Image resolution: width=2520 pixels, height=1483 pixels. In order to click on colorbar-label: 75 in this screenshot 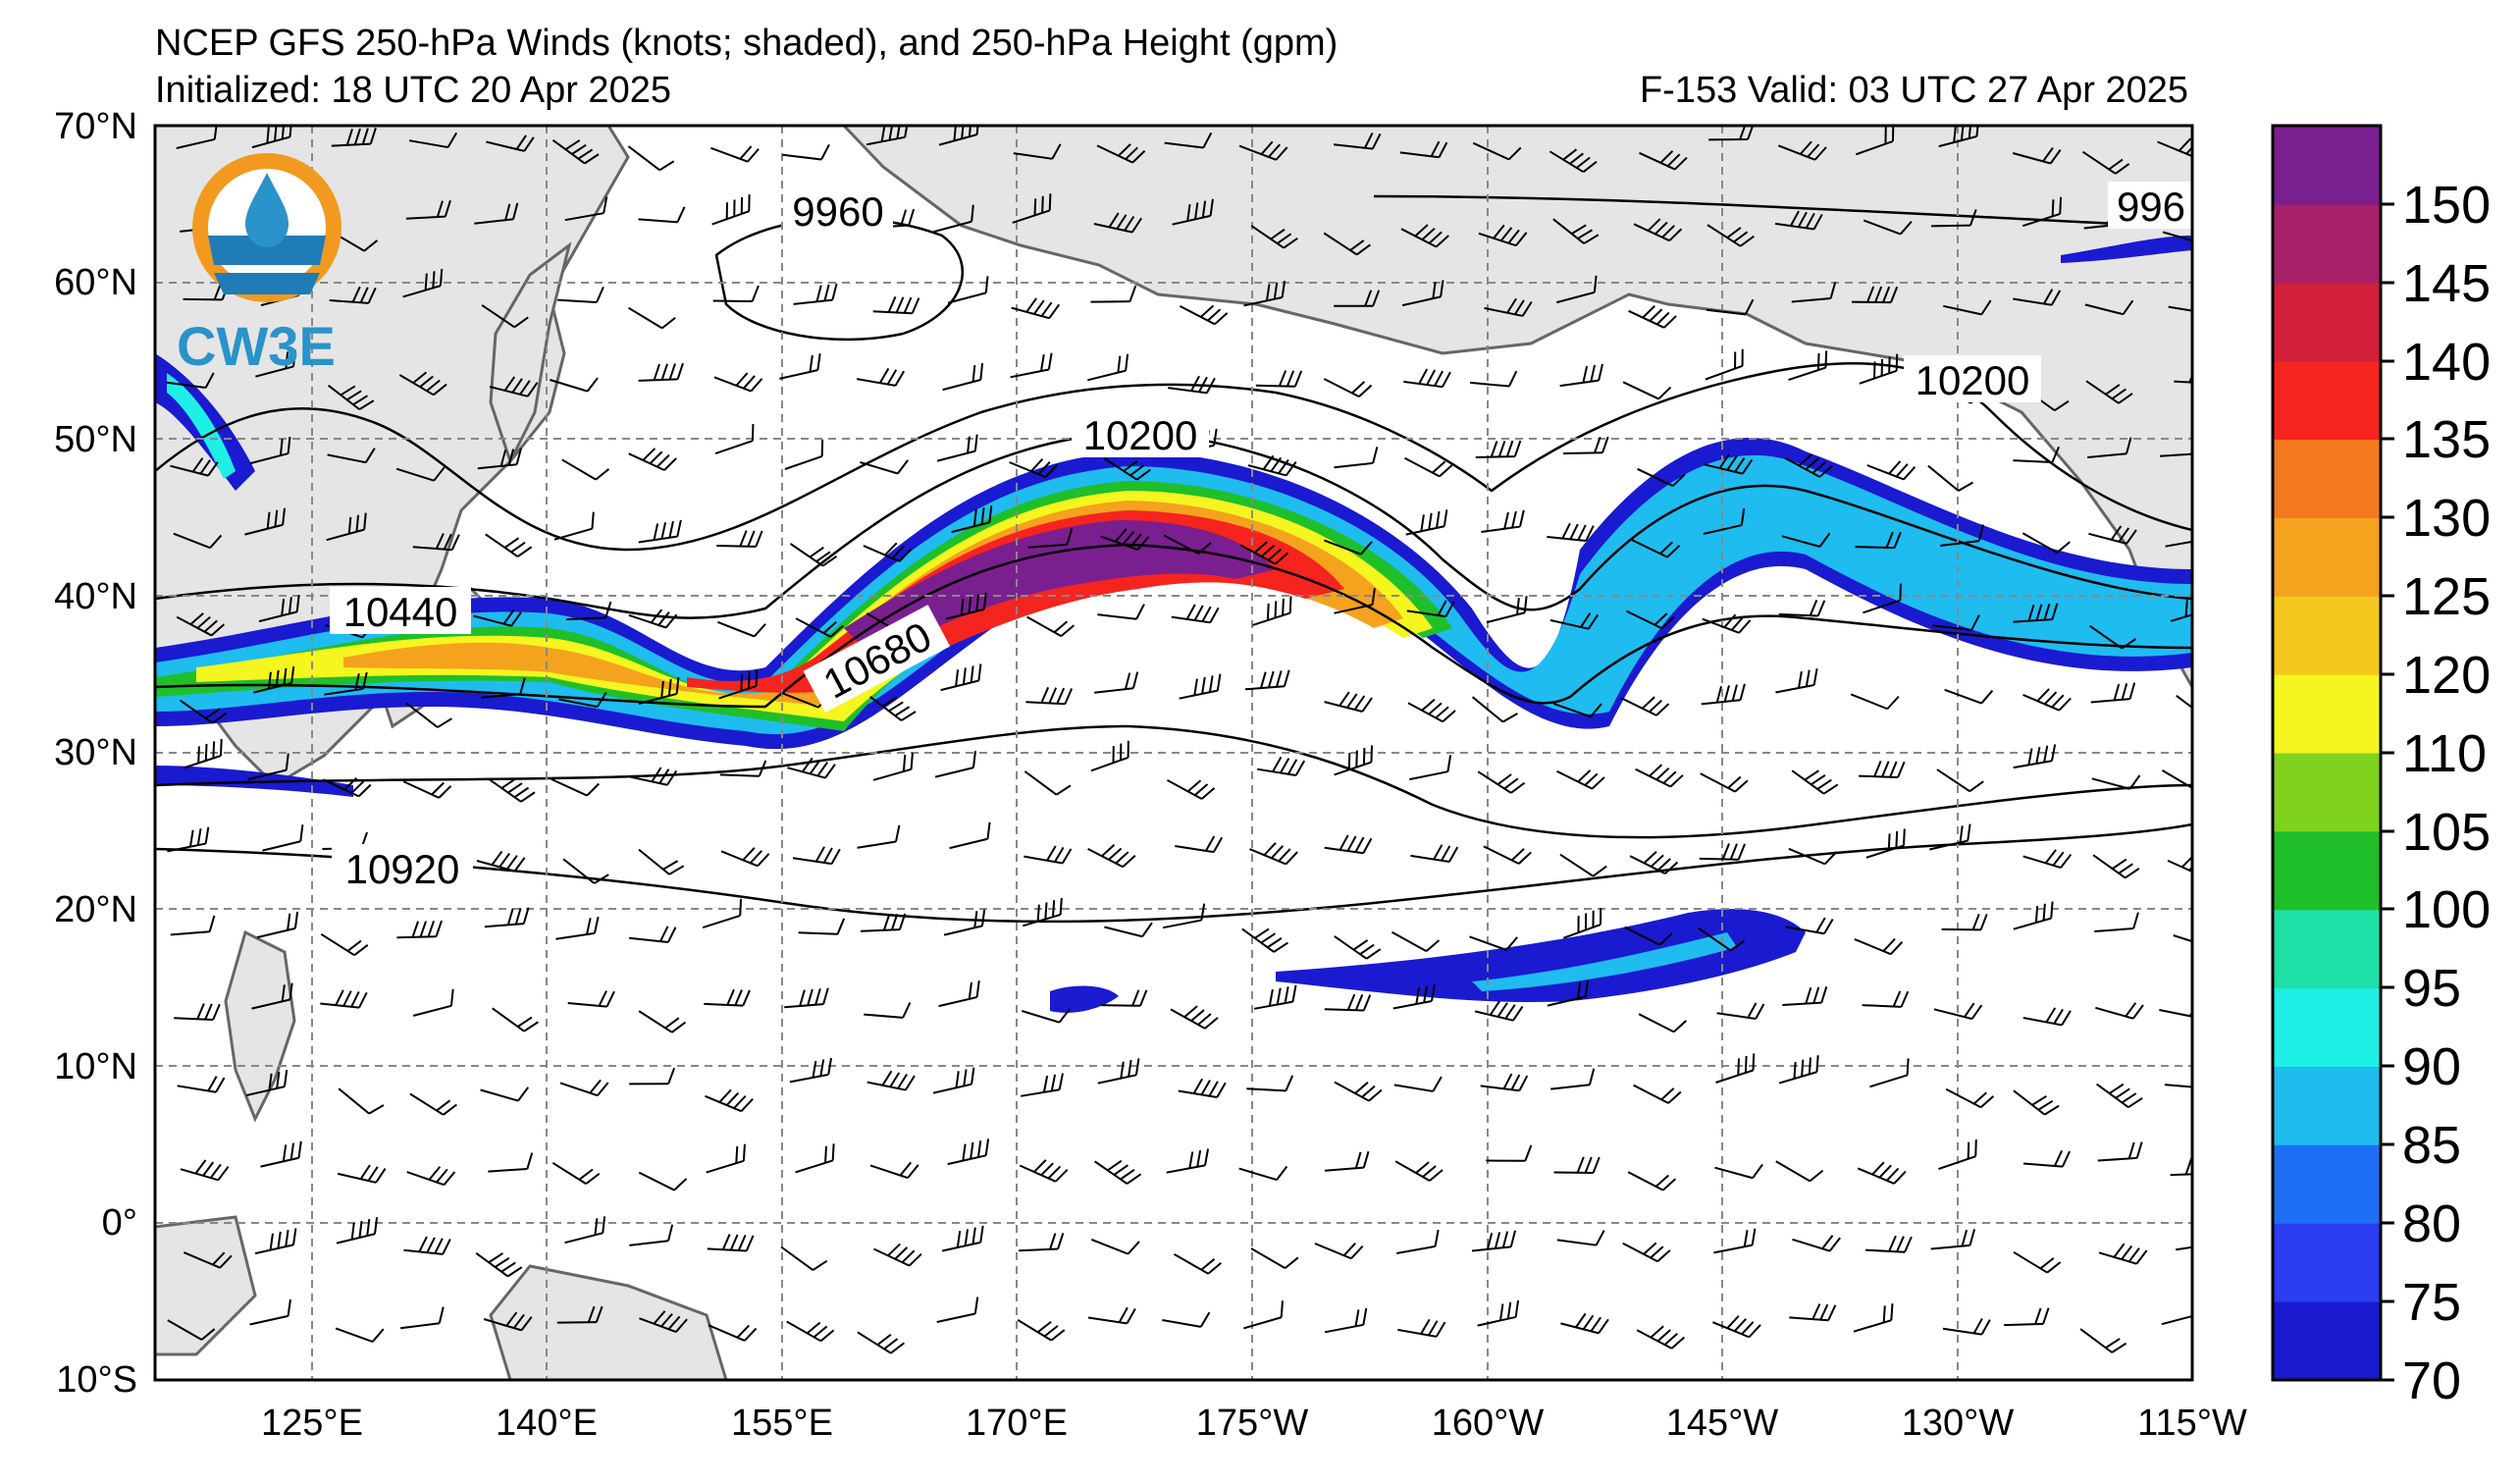, I will do `click(2431, 1302)`.